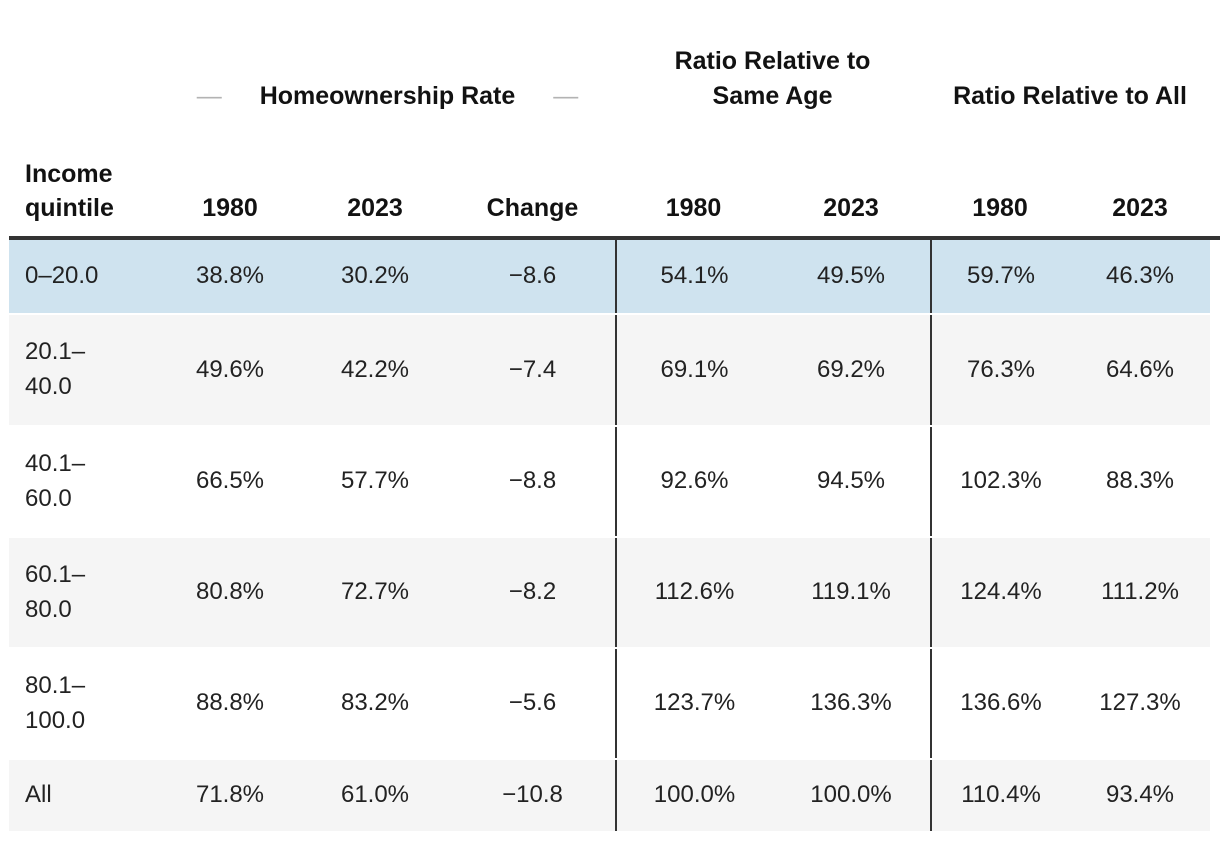 The height and width of the screenshot is (842, 1220). Describe the element at coordinates (230, 481) in the screenshot. I see `value-cell: 66.5%` at that location.